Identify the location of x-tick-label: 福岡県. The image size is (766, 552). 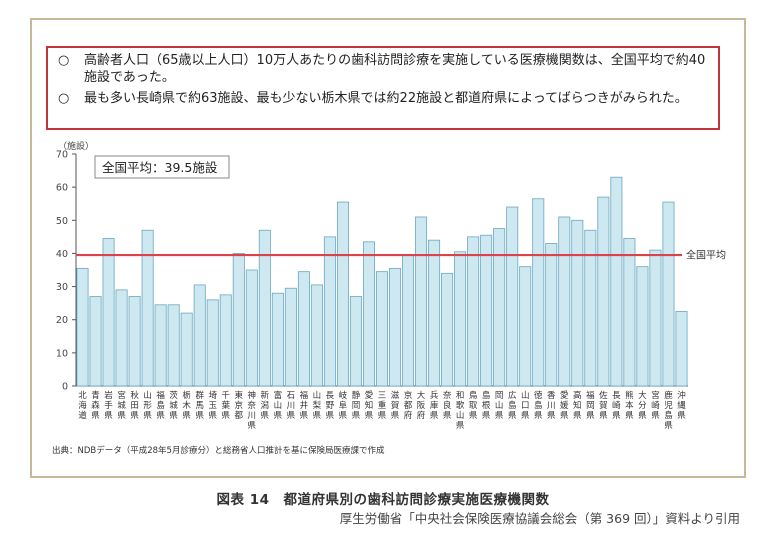
(590, 405).